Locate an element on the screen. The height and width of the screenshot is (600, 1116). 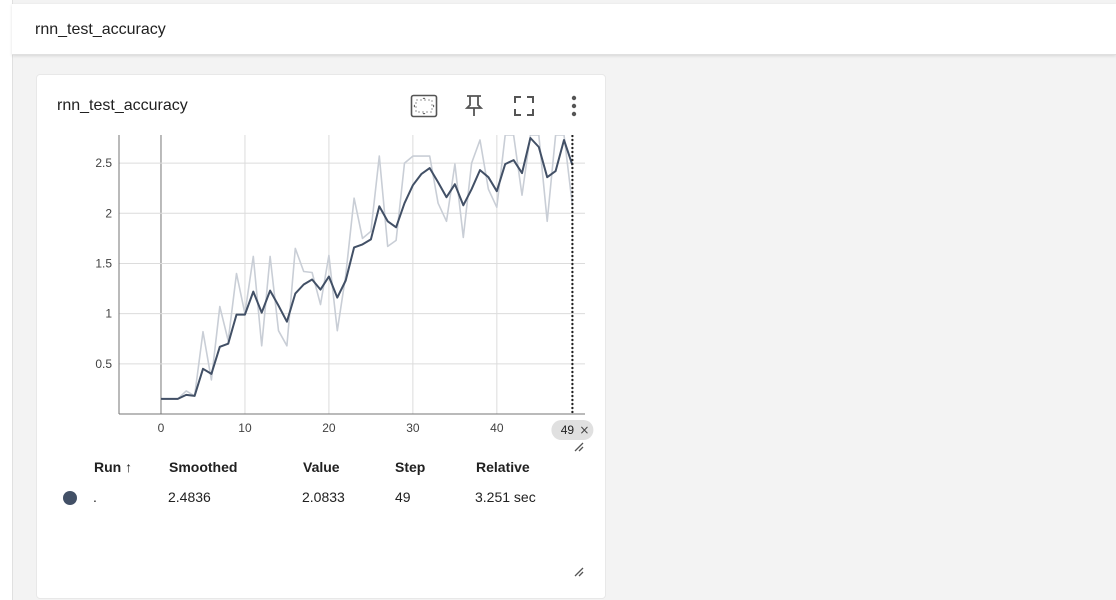
y-tick-label: 1.5 is located at coordinates (103, 263).